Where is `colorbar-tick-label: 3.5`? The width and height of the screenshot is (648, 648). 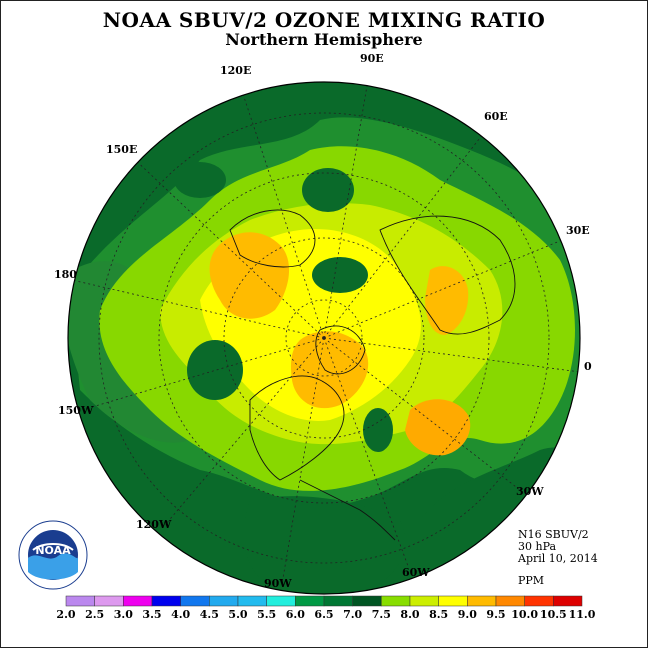 colorbar-tick-label: 3.5 is located at coordinates (152, 614).